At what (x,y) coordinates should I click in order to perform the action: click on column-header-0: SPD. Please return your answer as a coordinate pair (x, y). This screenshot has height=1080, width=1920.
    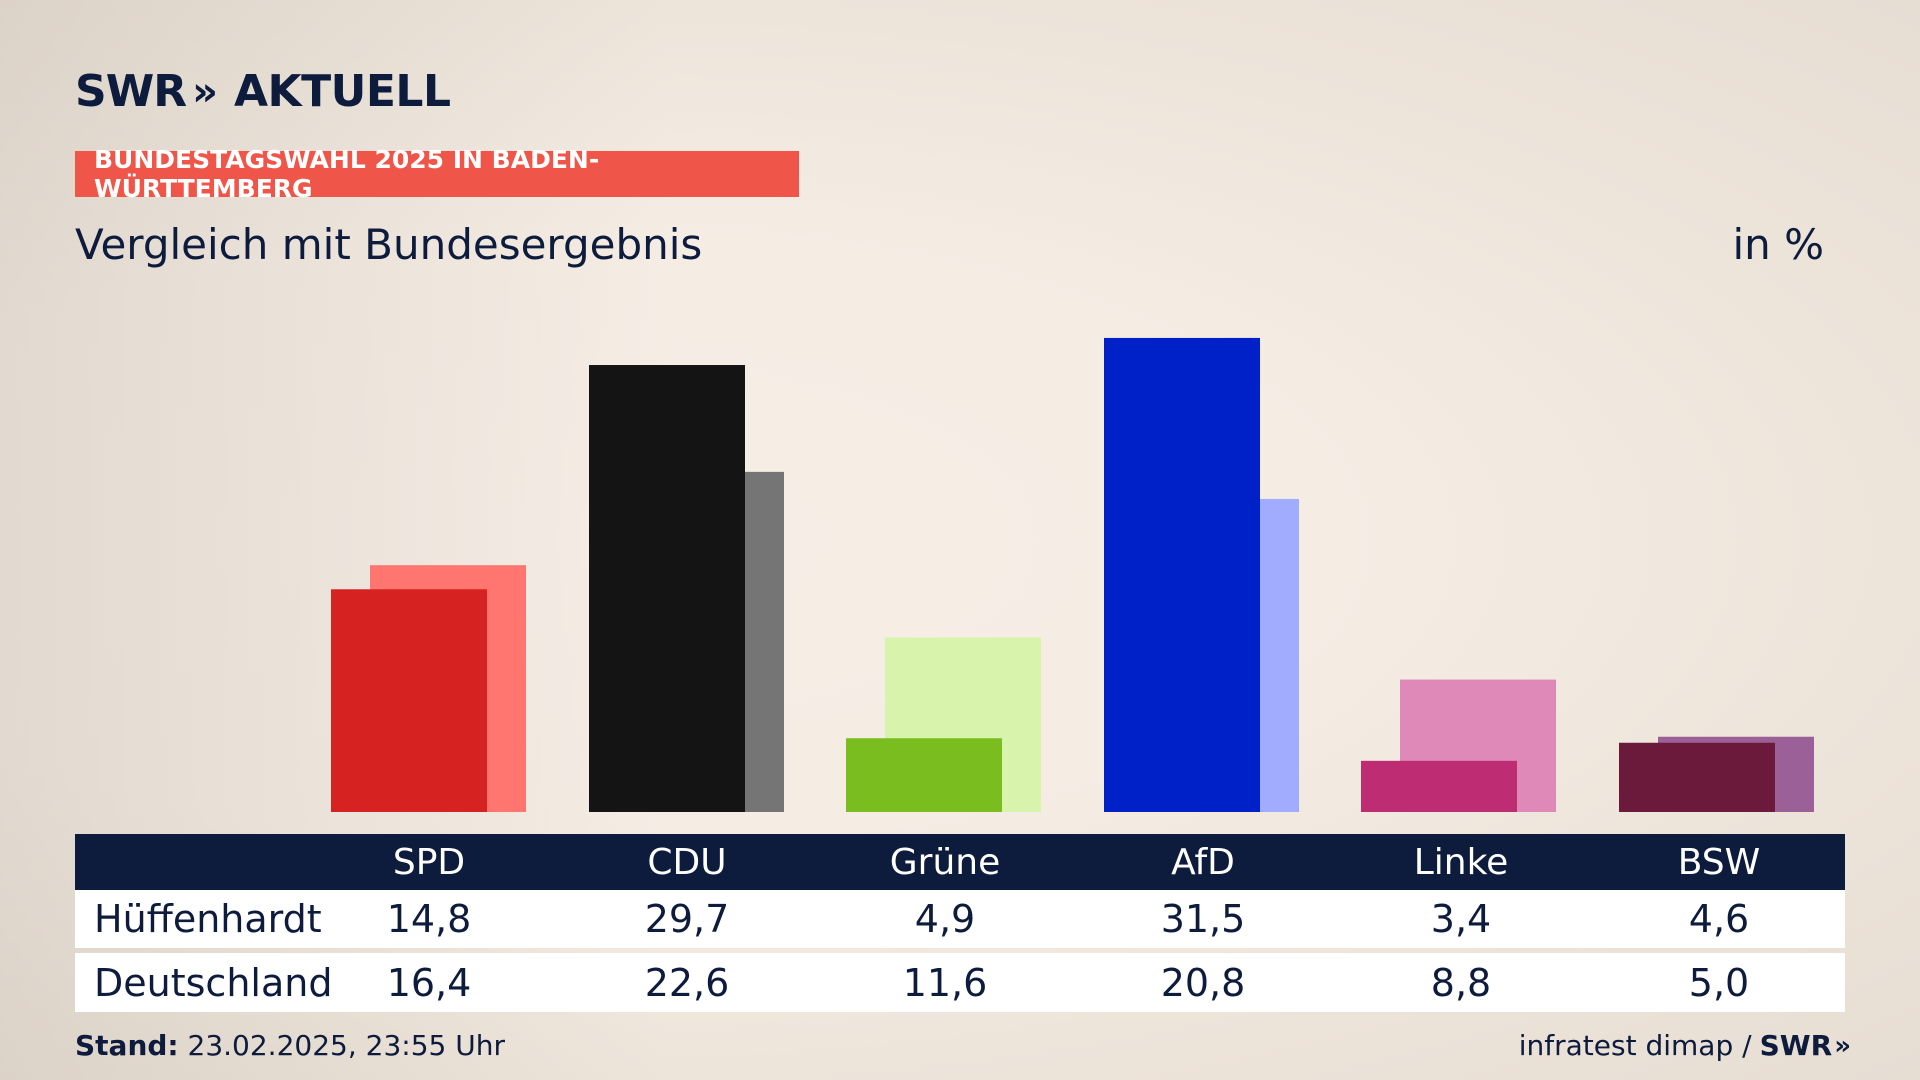
    Looking at the image, I should click on (429, 862).